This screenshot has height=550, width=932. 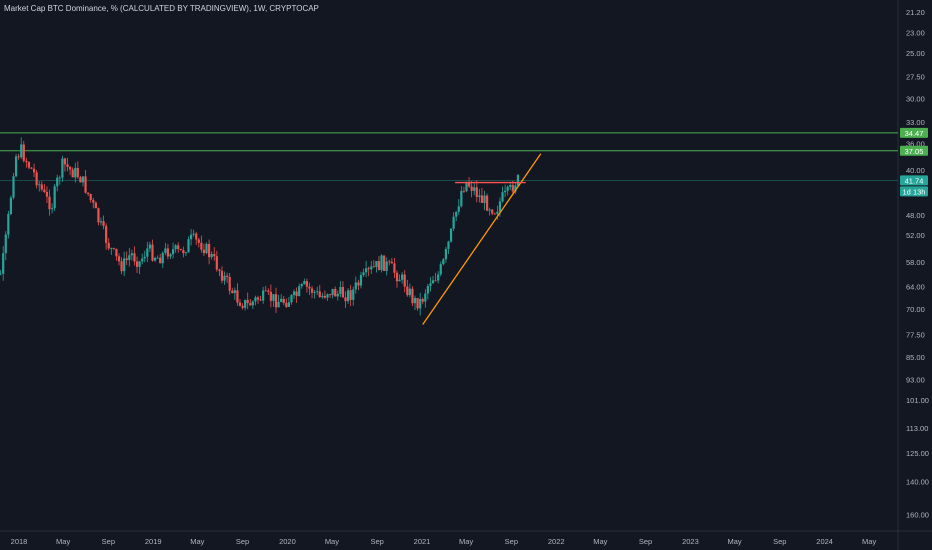 What do you see at coordinates (915, 77) in the screenshot?
I see `y-tick-label: 27.50` at bounding box center [915, 77].